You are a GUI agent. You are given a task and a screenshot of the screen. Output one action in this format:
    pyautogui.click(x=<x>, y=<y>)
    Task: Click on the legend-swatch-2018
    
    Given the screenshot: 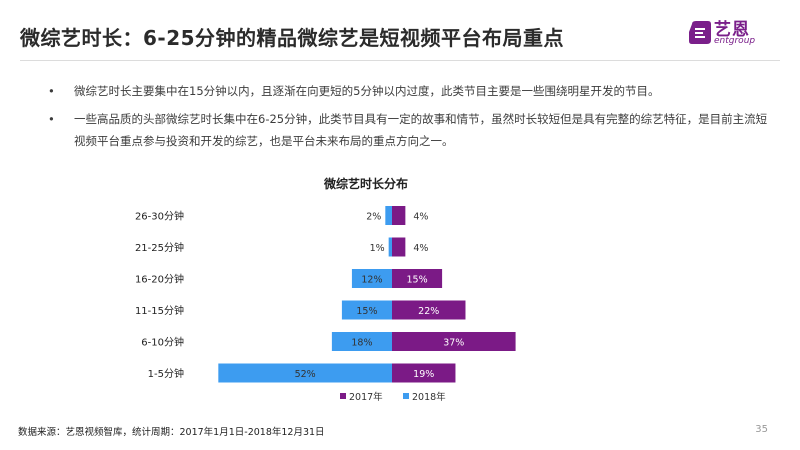 What is the action you would take?
    pyautogui.click(x=406, y=396)
    